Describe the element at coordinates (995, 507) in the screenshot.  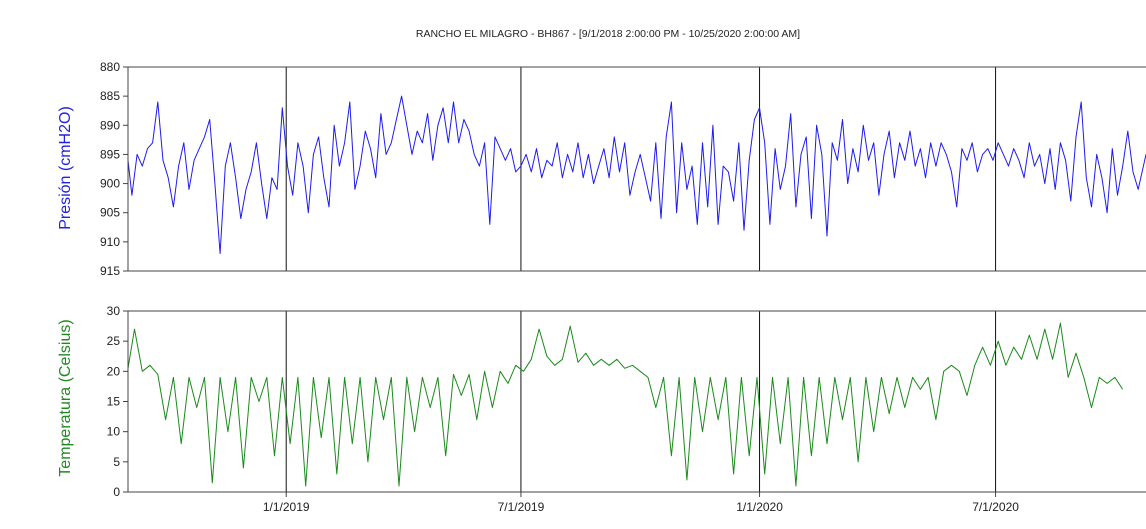
I see `x-tick-label: 7/1/2020` at that location.